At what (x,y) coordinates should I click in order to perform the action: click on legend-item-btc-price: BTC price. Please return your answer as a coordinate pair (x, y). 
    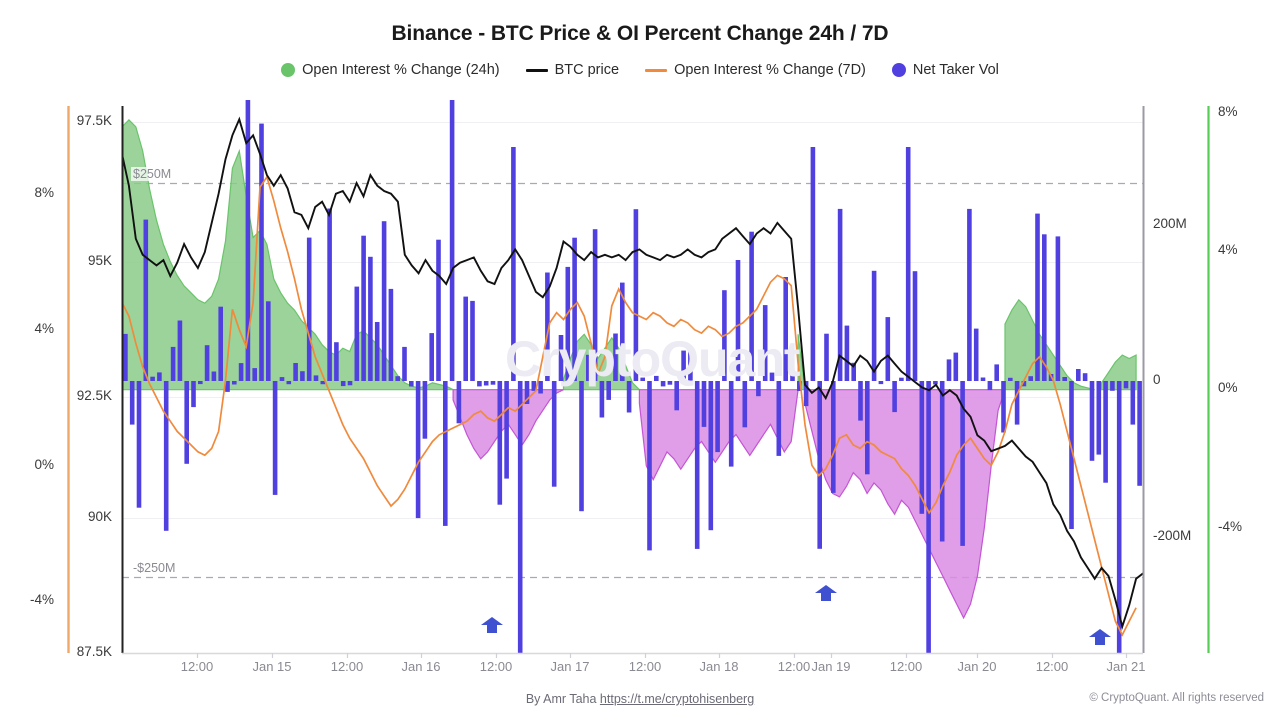
    Looking at the image, I should click on (572, 70).